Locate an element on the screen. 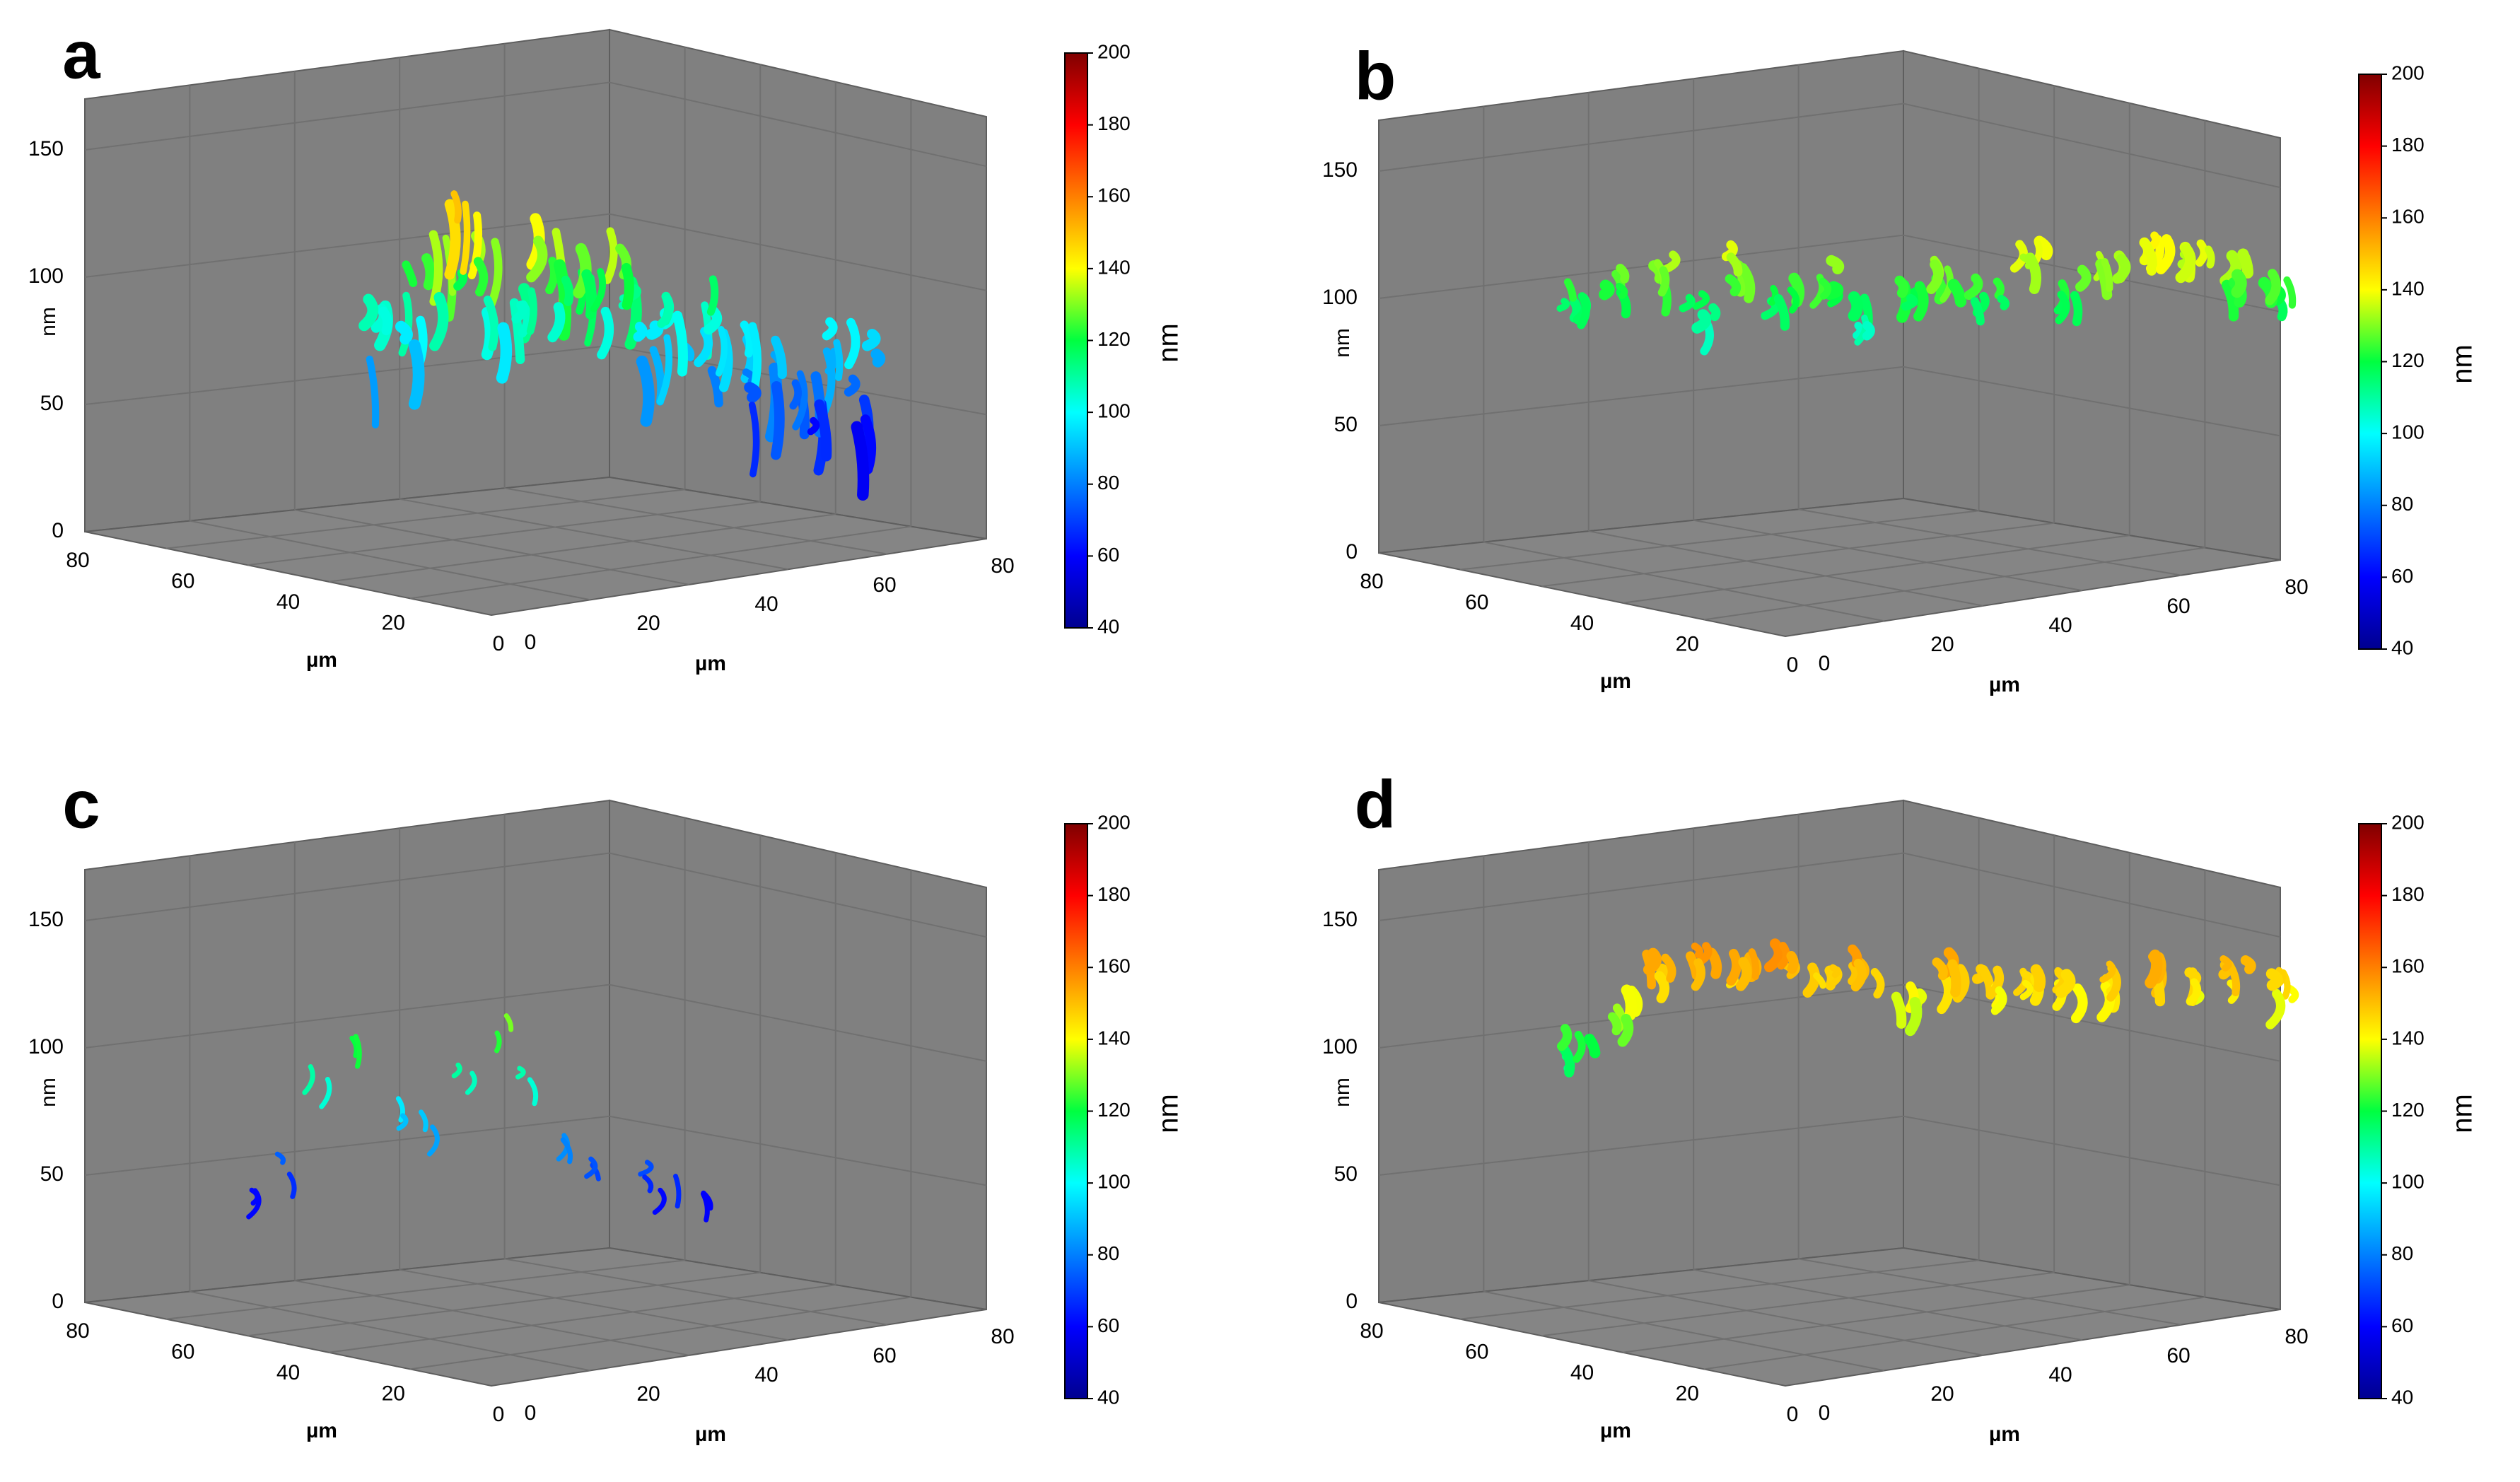 The width and height of the screenshot is (2520, 1482). colorbar-tick-label: 100 is located at coordinates (1114, 1182).